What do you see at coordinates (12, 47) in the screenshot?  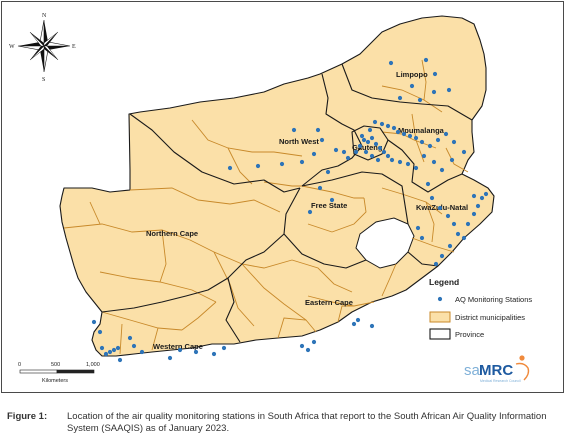 I see `compass-w-label: W` at bounding box center [12, 47].